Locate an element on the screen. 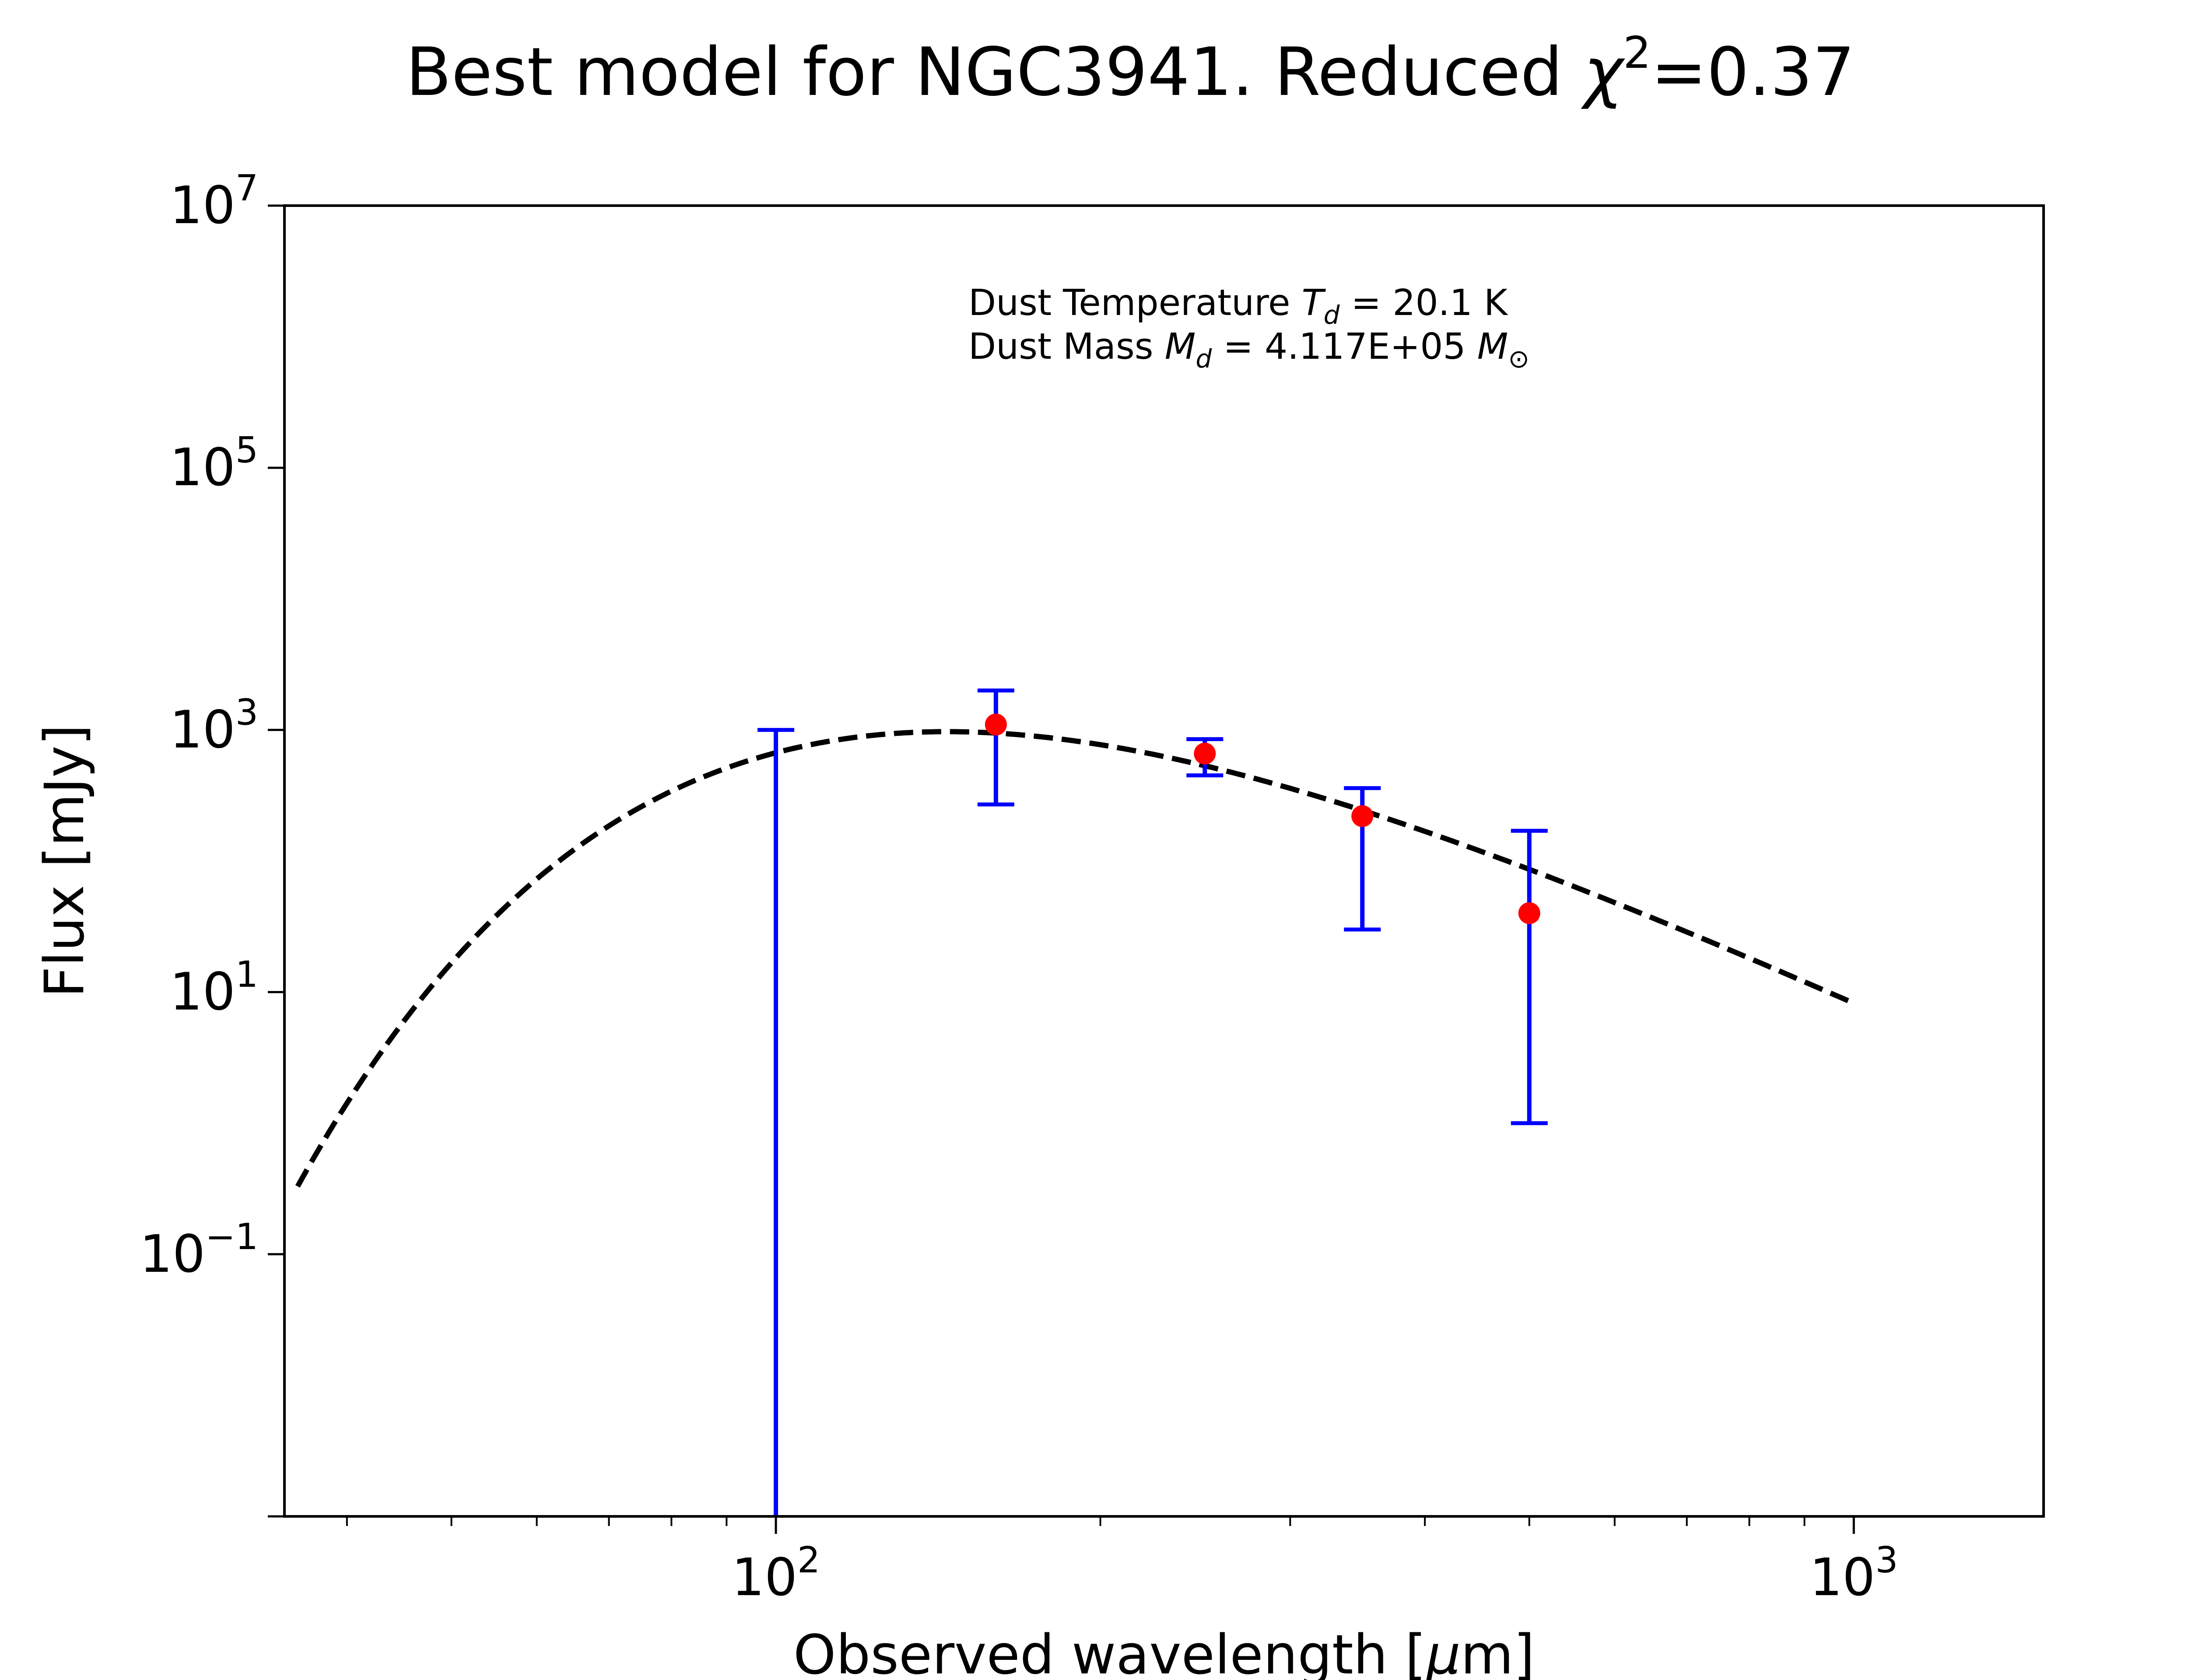  y-tick-label-4: 10⁷ is located at coordinates (214, 201).